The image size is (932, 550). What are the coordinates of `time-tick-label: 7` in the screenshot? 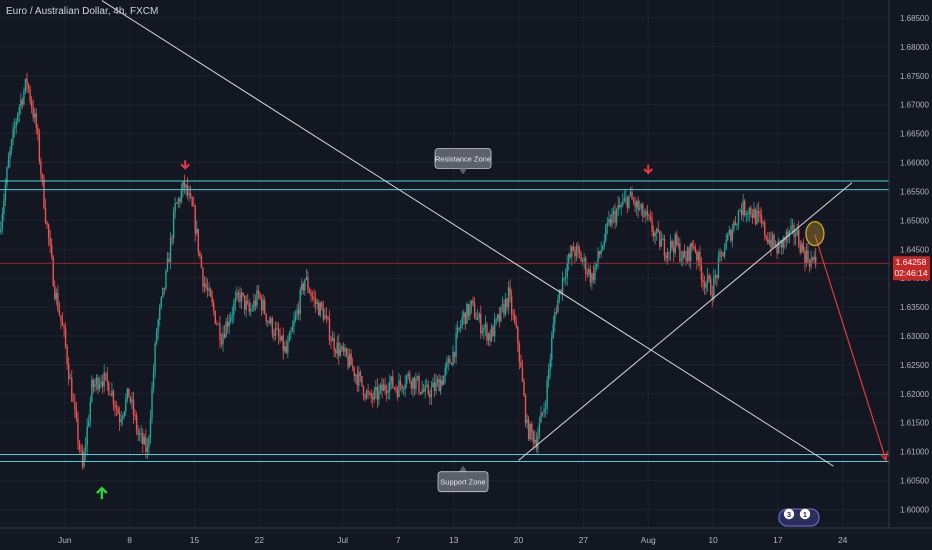 It's located at (398, 540).